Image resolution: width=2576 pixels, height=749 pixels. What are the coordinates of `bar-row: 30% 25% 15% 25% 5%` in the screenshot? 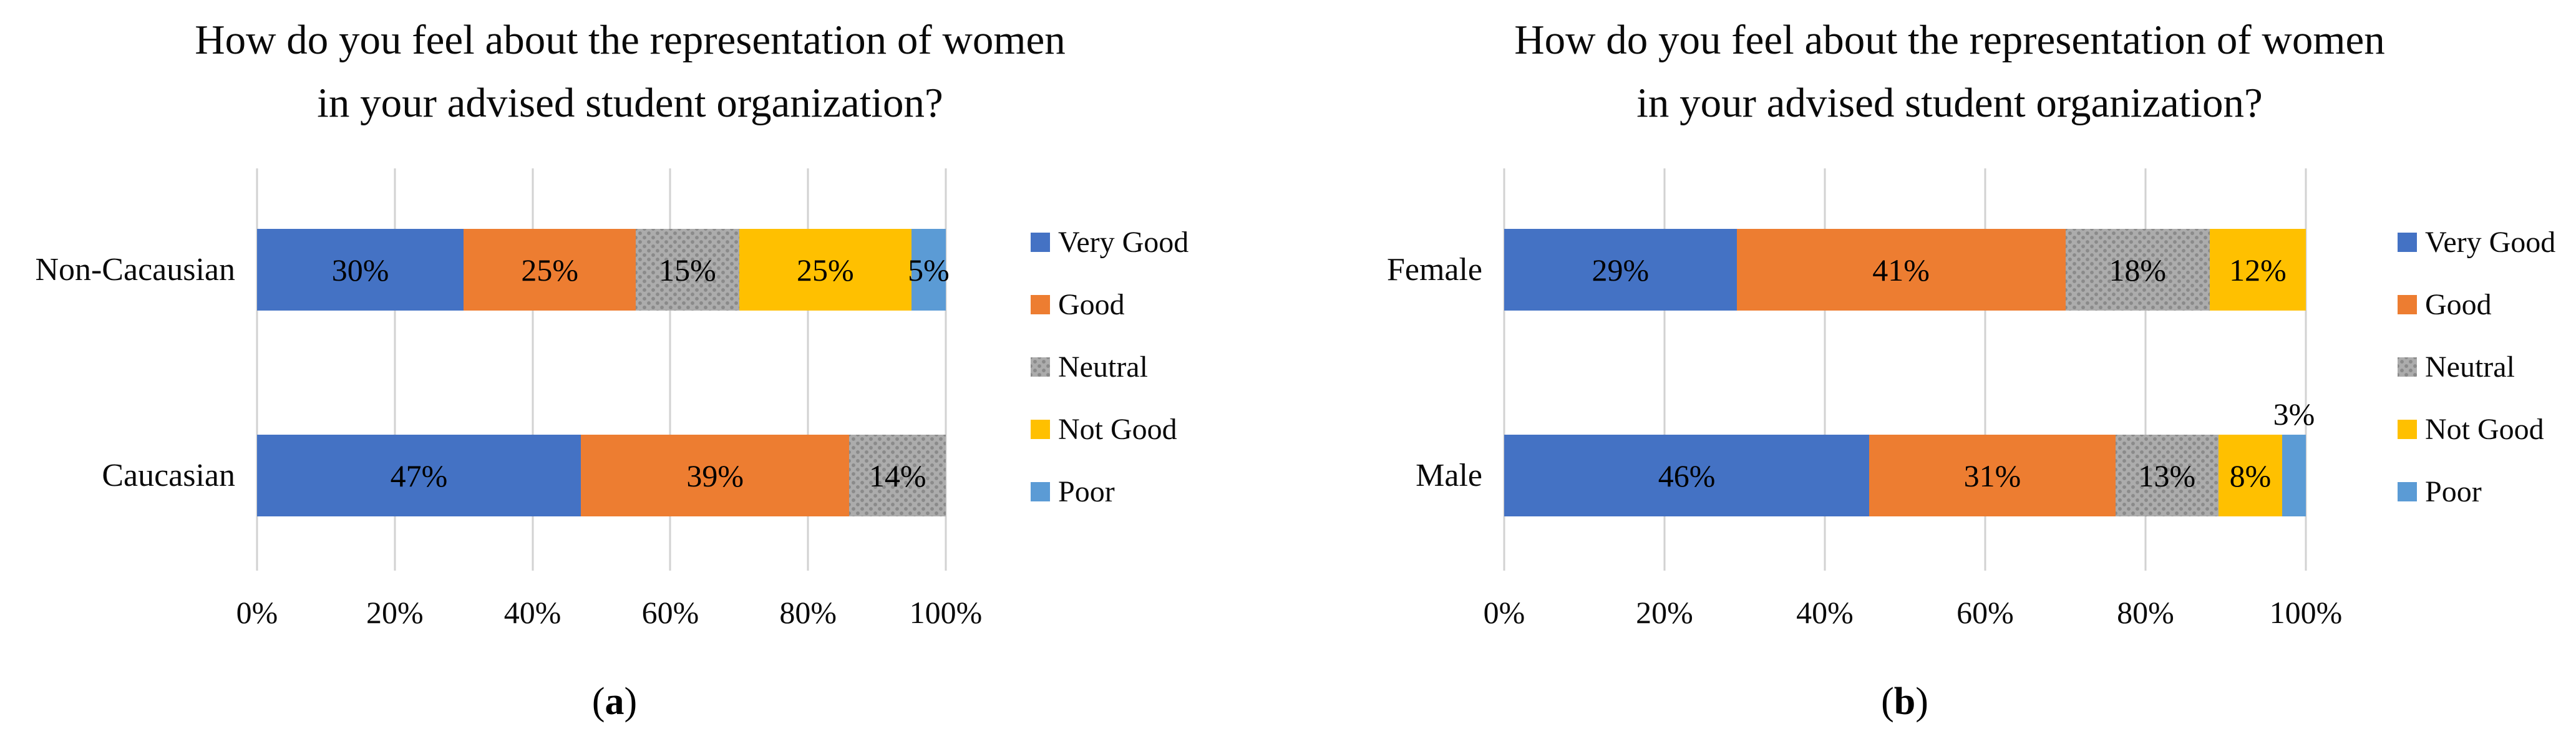 It's located at (603, 270).